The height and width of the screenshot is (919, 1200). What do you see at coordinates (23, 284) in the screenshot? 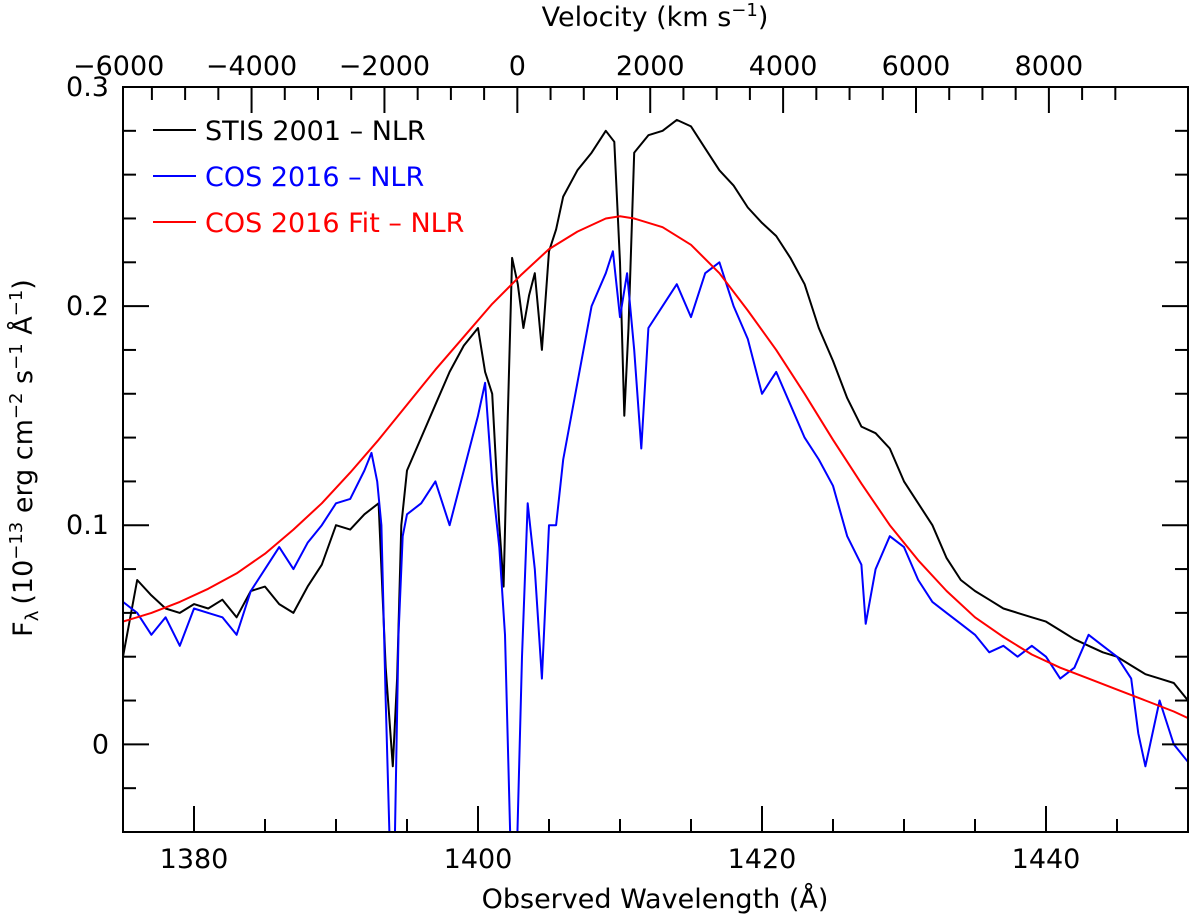
I see `y-axis-units-end: )` at bounding box center [23, 284].